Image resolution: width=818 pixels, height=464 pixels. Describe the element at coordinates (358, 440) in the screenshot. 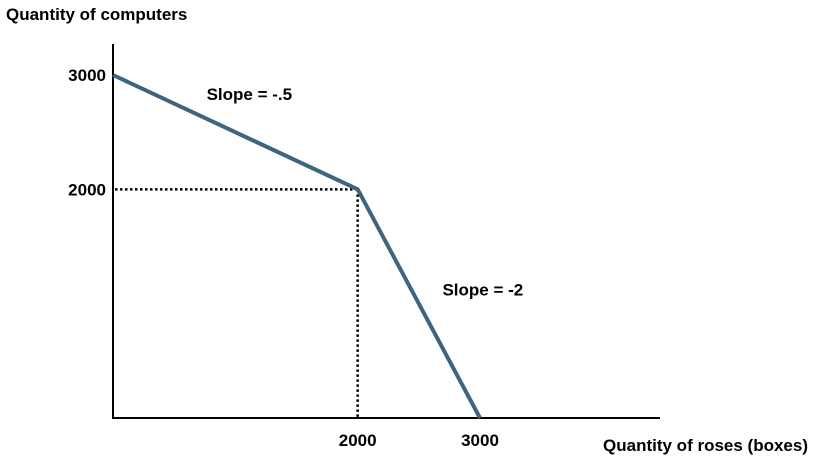

I see `x-tick-label: 2000` at that location.